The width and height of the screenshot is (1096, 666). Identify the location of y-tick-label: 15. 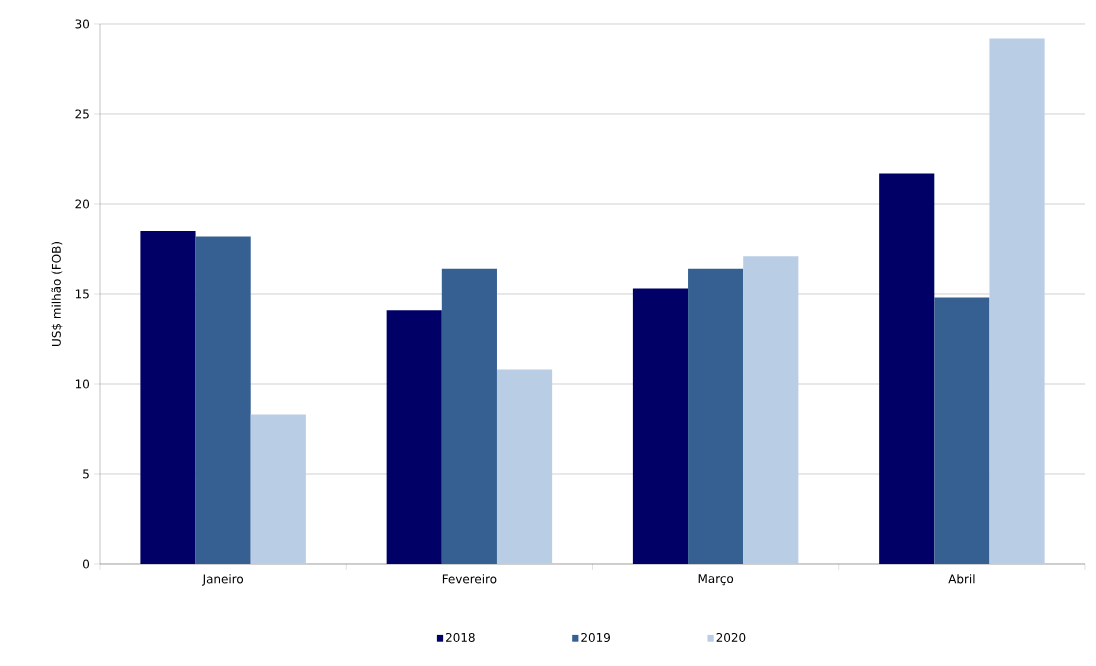
(82, 294).